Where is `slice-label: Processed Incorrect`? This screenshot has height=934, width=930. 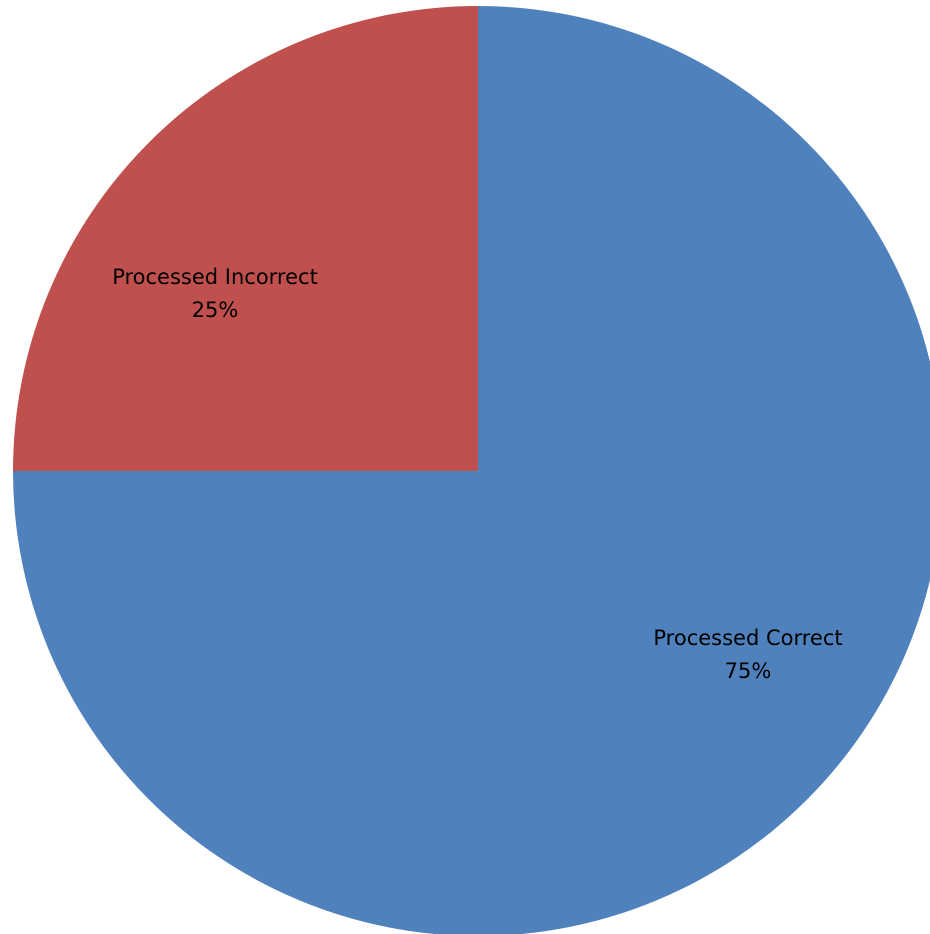
slice-label: Processed Incorrect is located at coordinates (215, 277).